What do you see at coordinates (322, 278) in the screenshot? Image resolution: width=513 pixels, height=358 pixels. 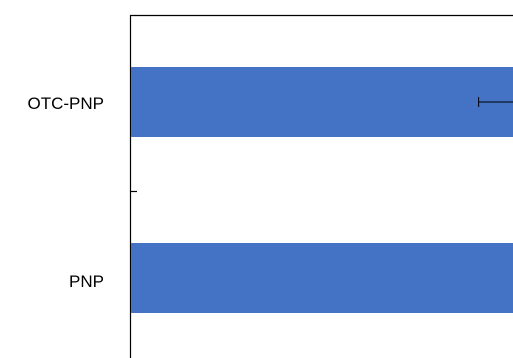 I see `bar-pnp` at bounding box center [322, 278].